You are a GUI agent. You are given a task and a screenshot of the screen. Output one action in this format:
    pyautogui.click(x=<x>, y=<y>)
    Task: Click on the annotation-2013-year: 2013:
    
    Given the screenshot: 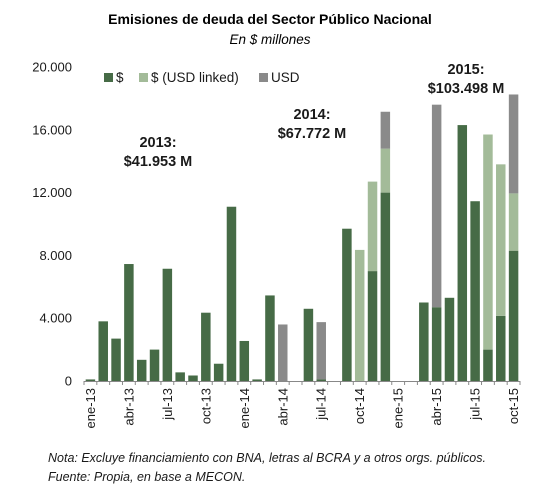 What is the action you would take?
    pyautogui.click(x=157, y=143)
    